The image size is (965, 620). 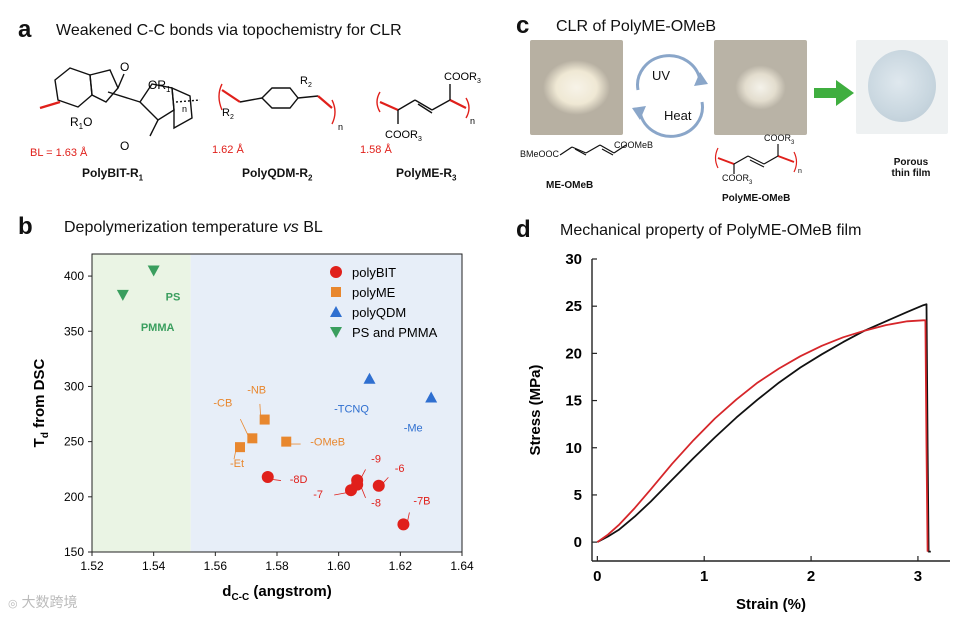 What do you see at coordinates (379, 312) in the screenshot?
I see `legend-label: polyQDM` at bounding box center [379, 312].